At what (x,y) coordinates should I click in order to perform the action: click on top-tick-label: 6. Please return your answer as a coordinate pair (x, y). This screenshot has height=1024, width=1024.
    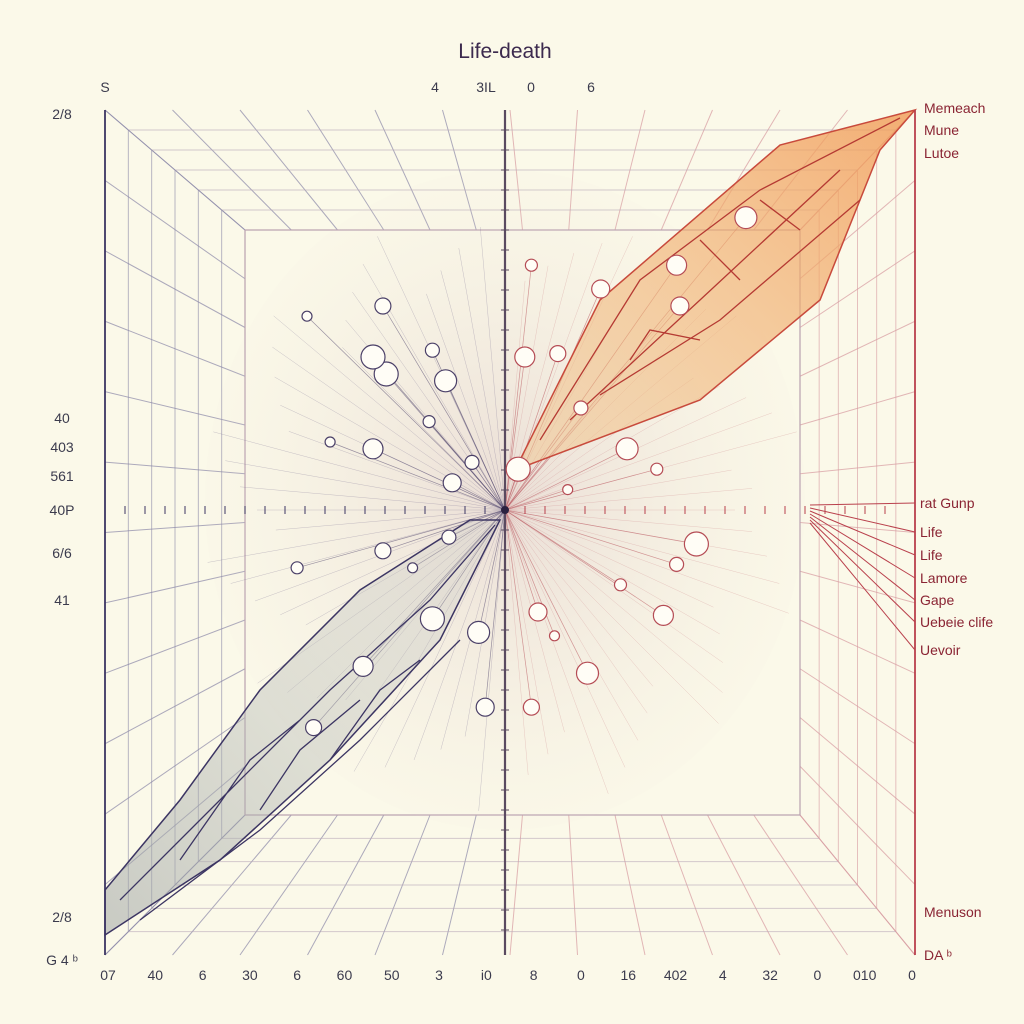
    Looking at the image, I should click on (591, 87).